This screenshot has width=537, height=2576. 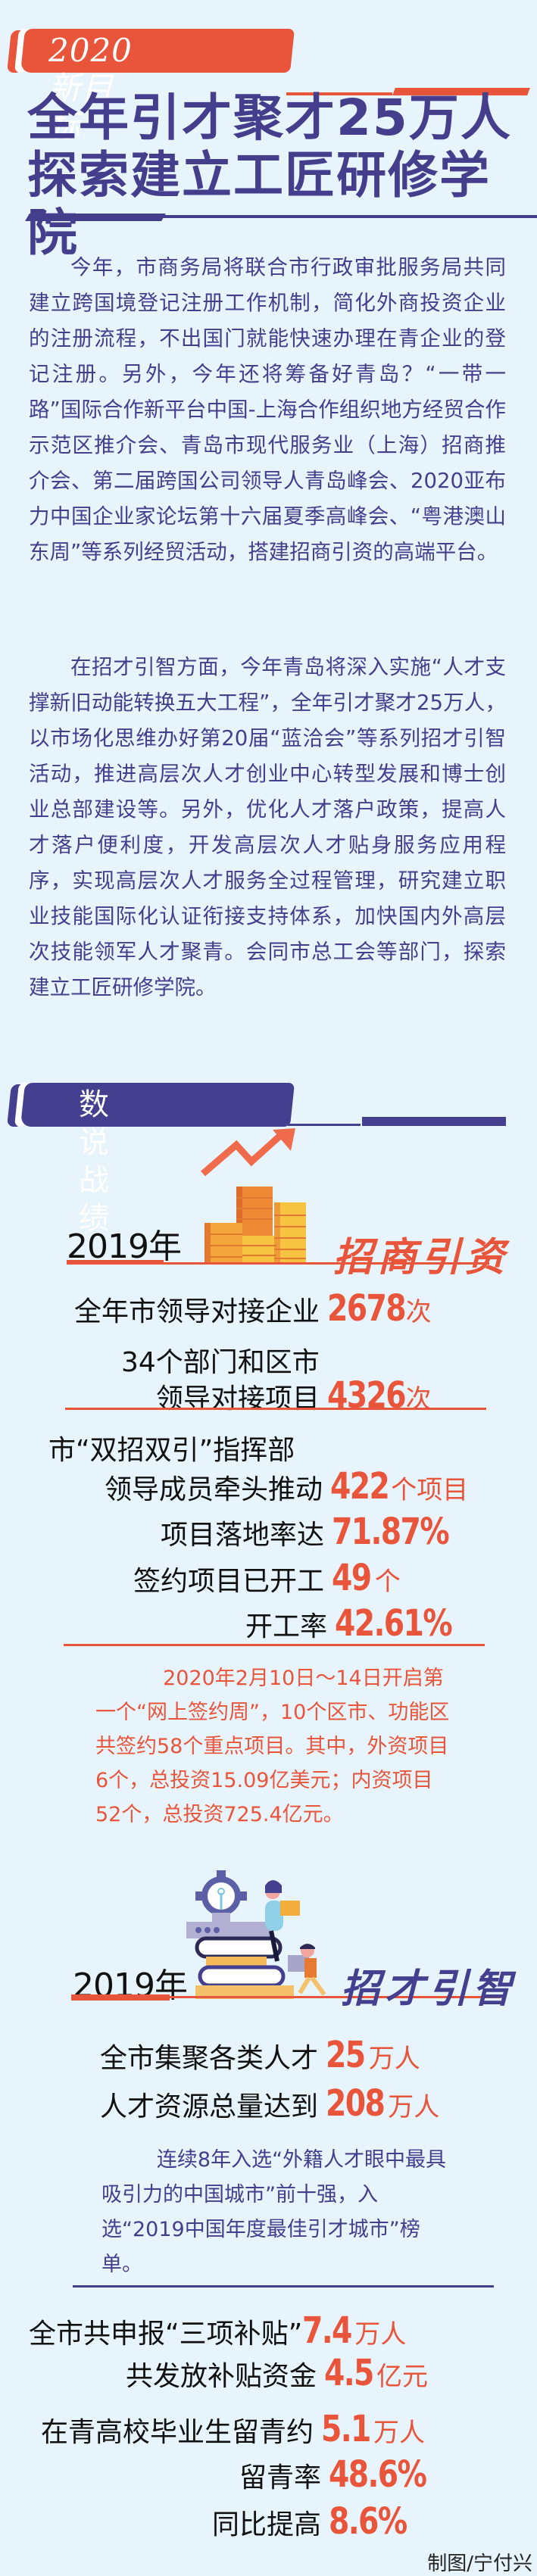 I want to click on banner-tab, so click(x=157, y=1105).